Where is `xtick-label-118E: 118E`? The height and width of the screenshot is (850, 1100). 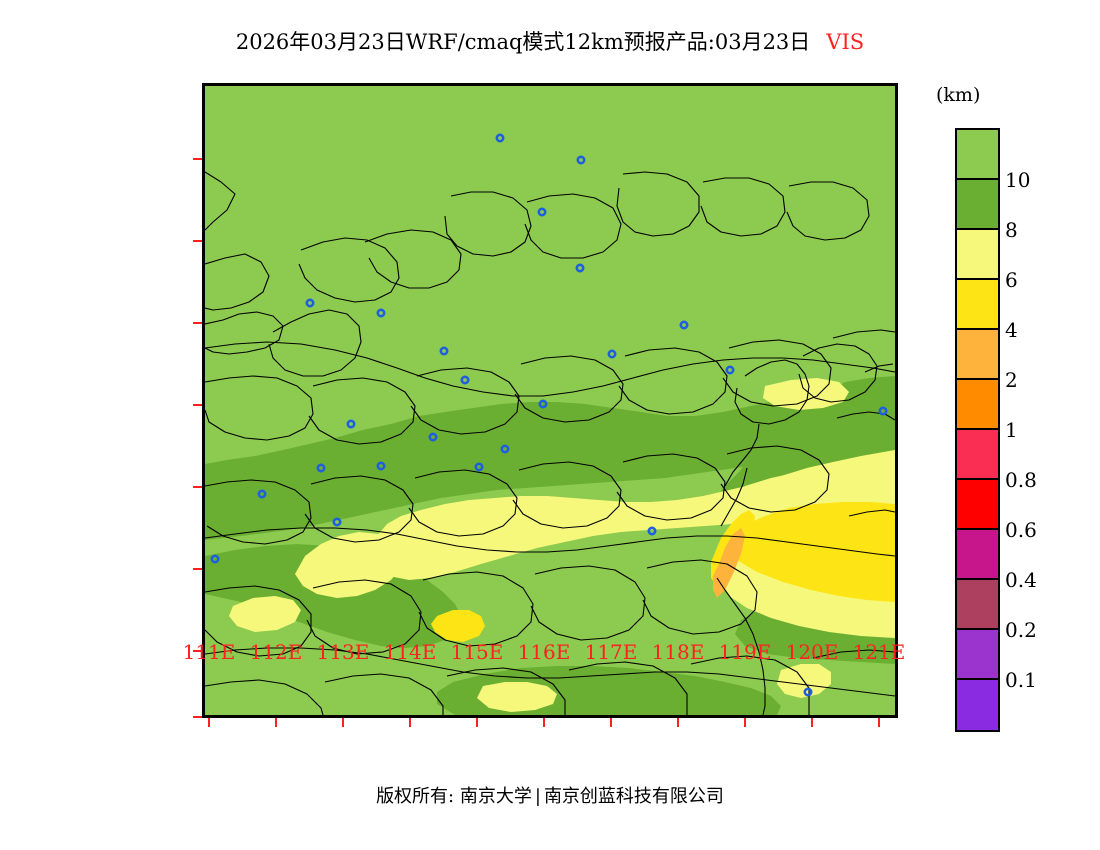 xtick-label-118E: 118E is located at coordinates (678, 652).